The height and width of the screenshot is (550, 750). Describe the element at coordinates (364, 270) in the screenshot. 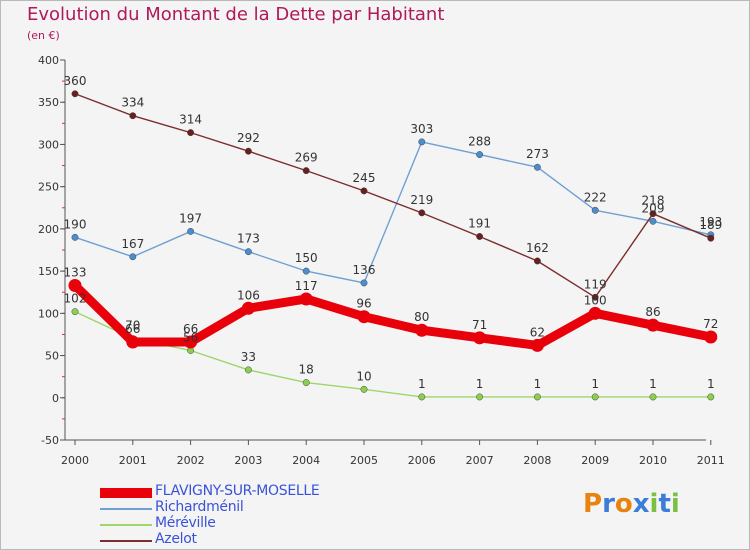

I see `series-1-data-label: 136` at that location.